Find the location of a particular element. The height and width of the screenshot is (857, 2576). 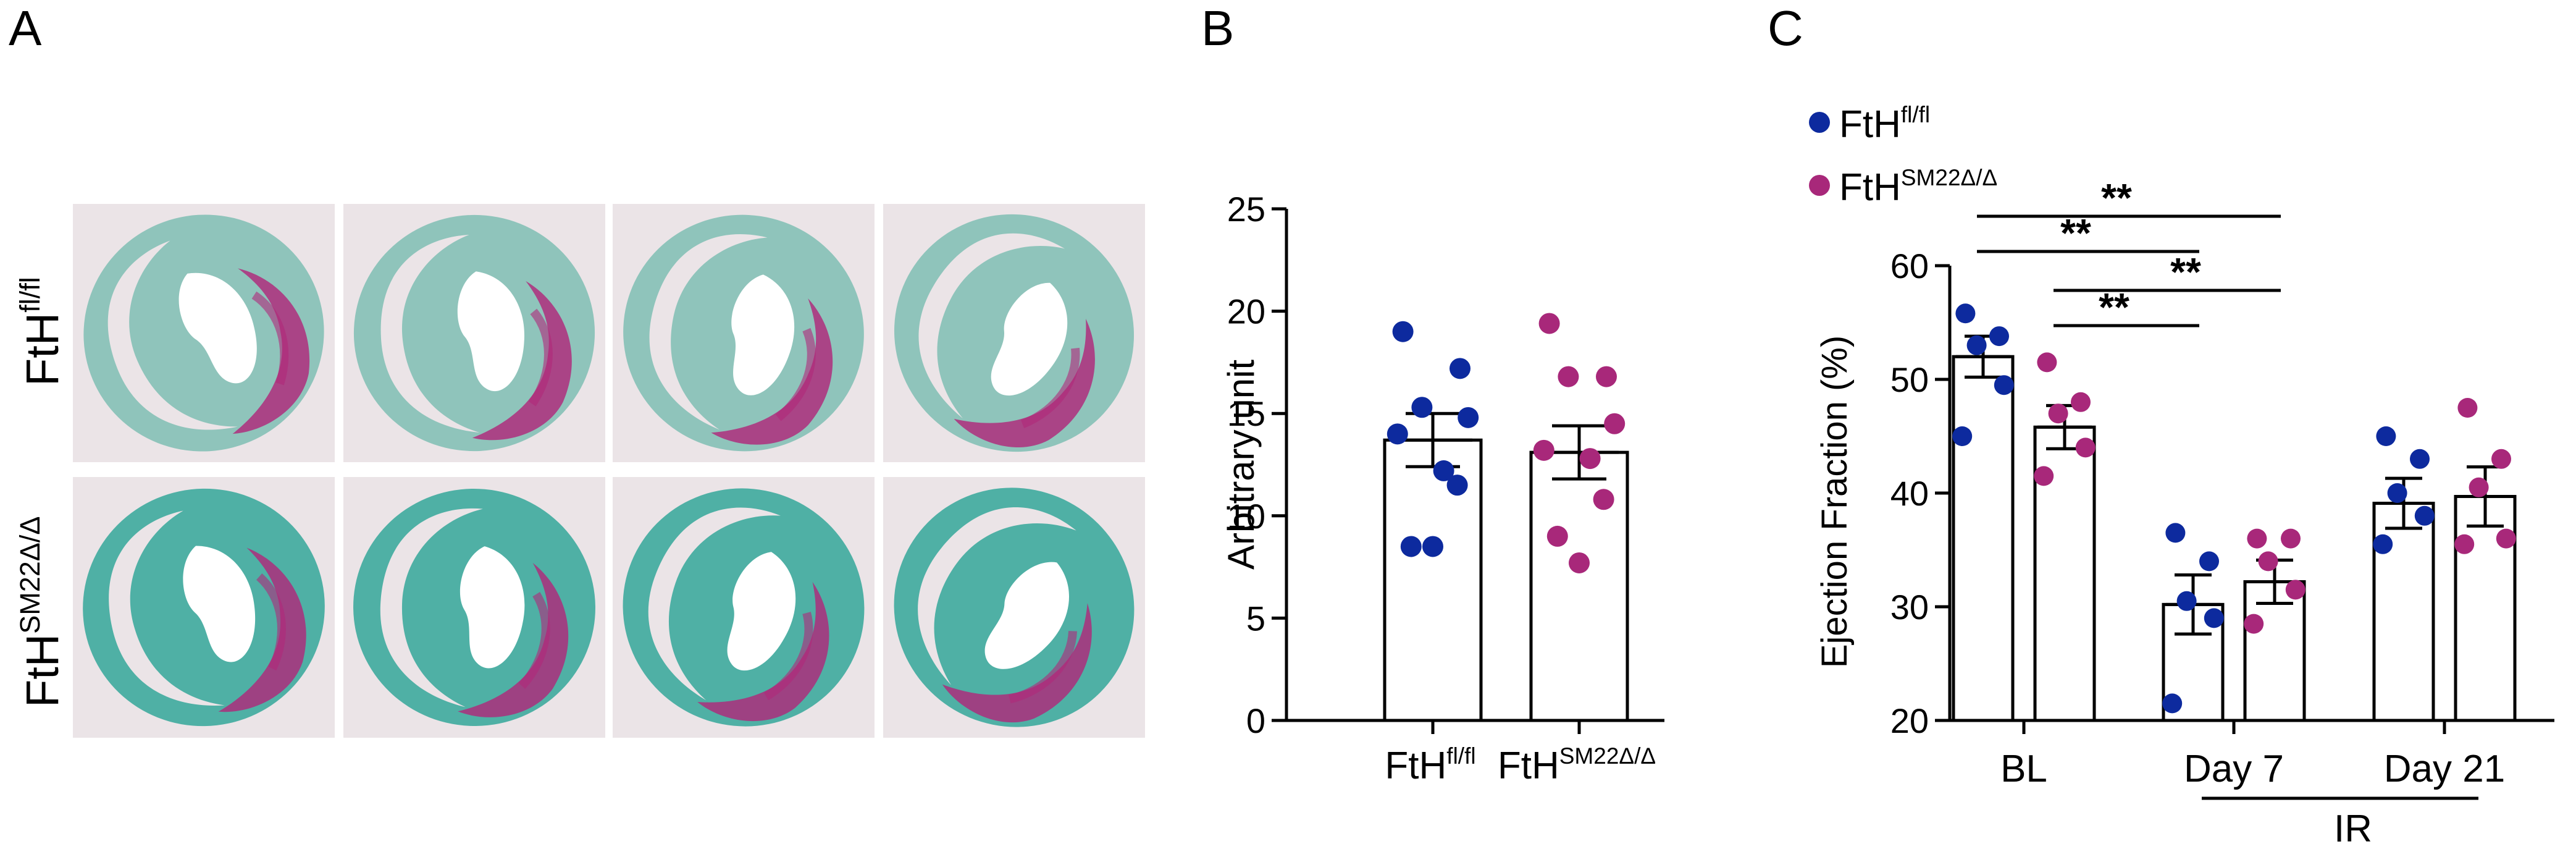

panel-a-letter: A is located at coordinates (25, 28).